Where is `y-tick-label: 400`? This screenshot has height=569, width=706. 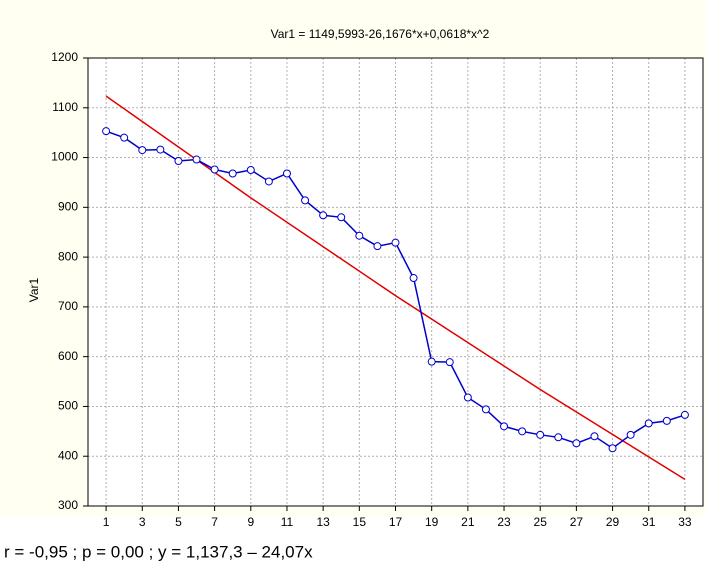 y-tick-label: 400 is located at coordinates (68, 455).